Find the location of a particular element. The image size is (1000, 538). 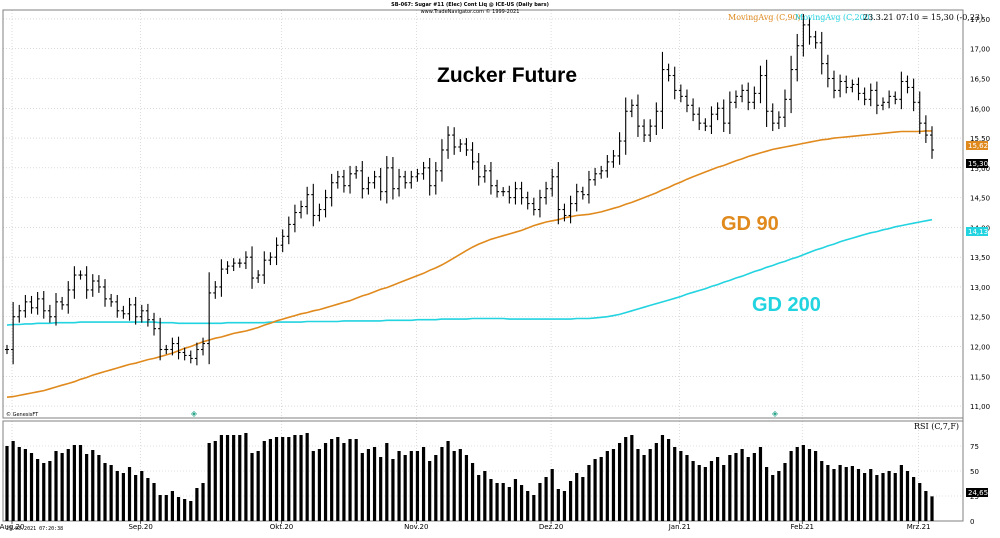

copyright: © GenesisFT is located at coordinates (22, 414).